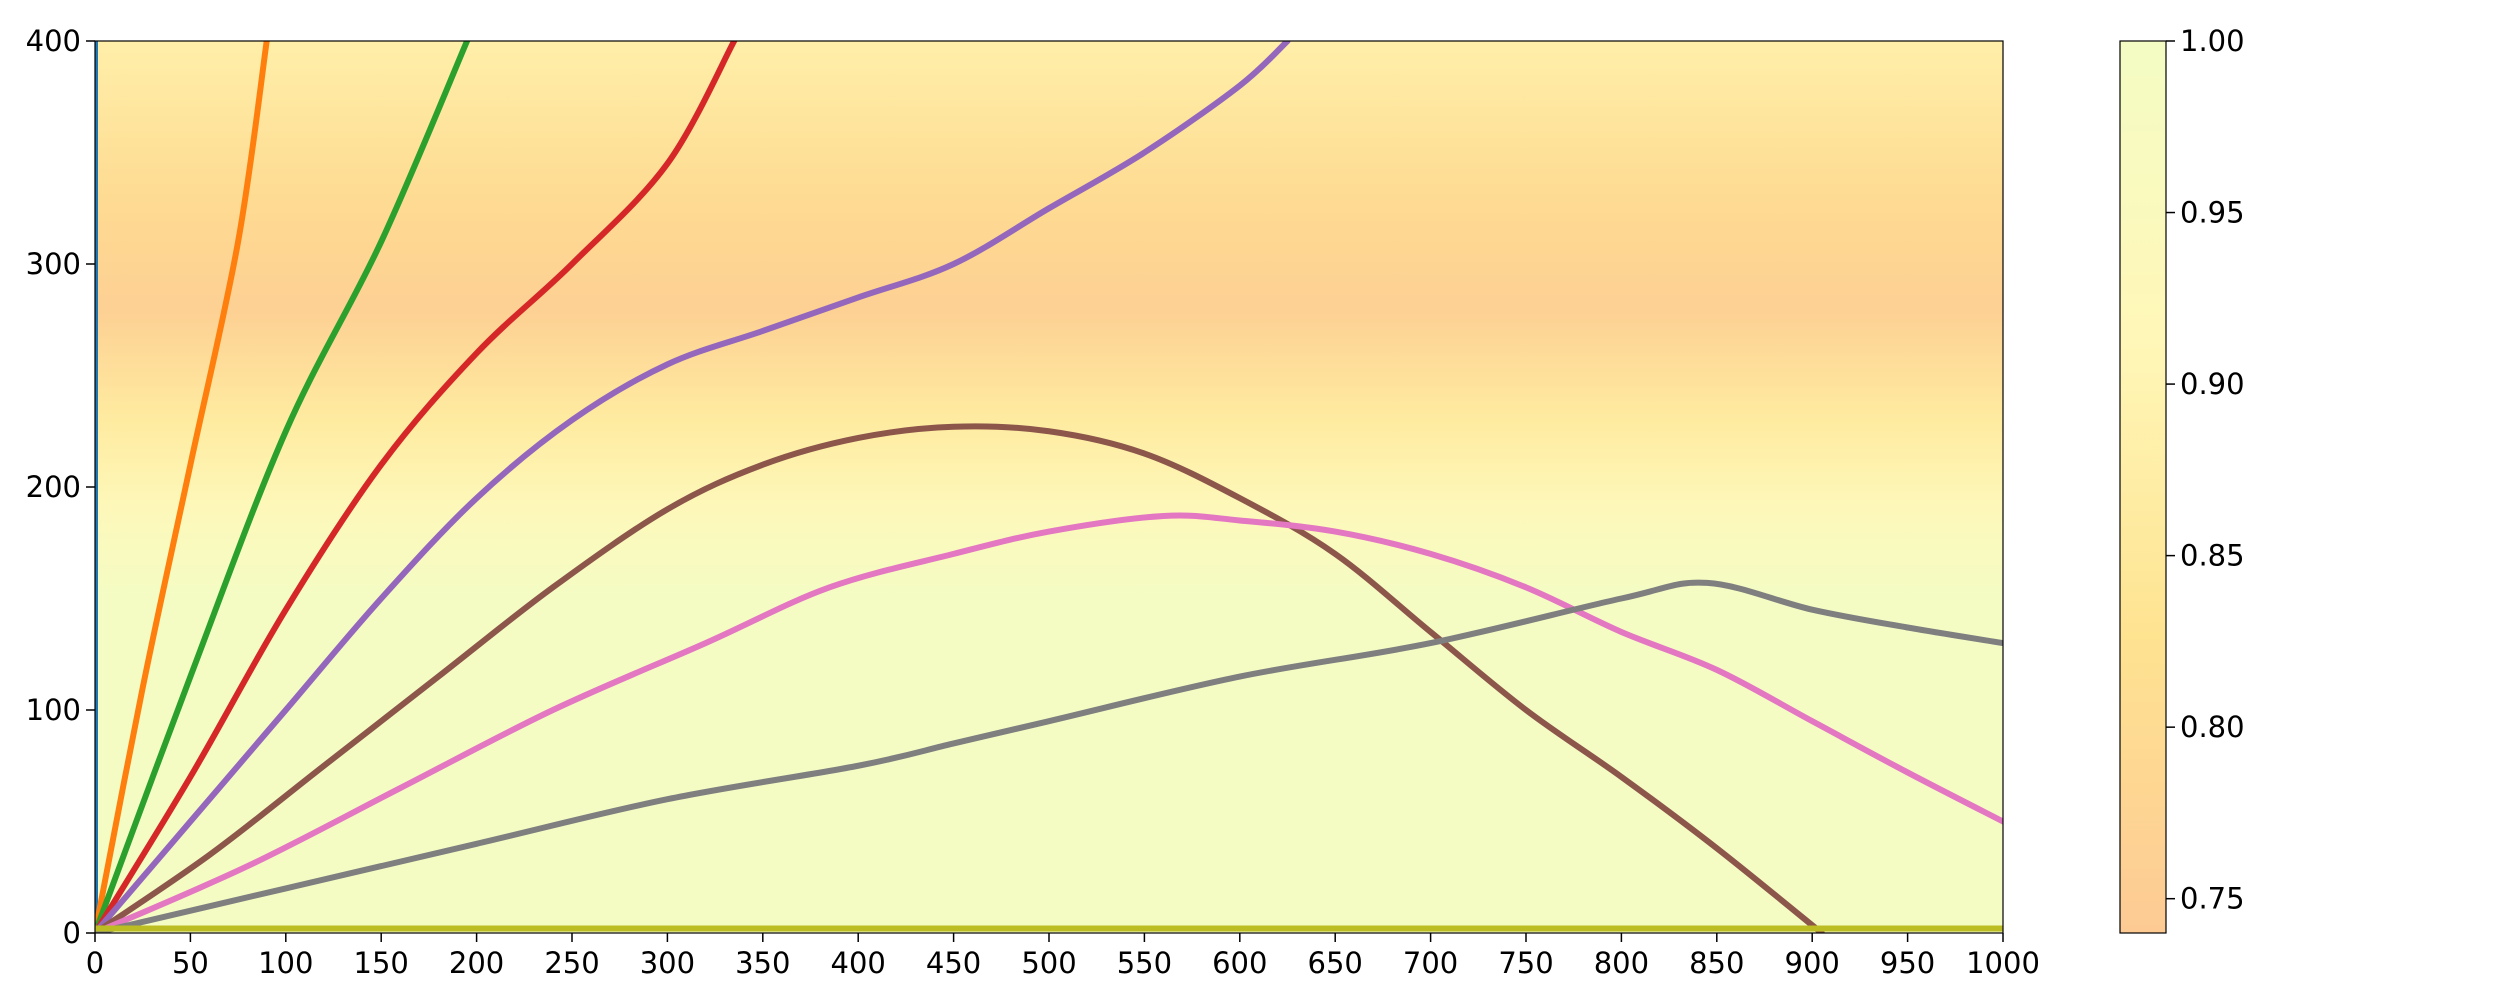 The image size is (2500, 1000). I want to click on y-tick-label: 0, so click(72, 933).